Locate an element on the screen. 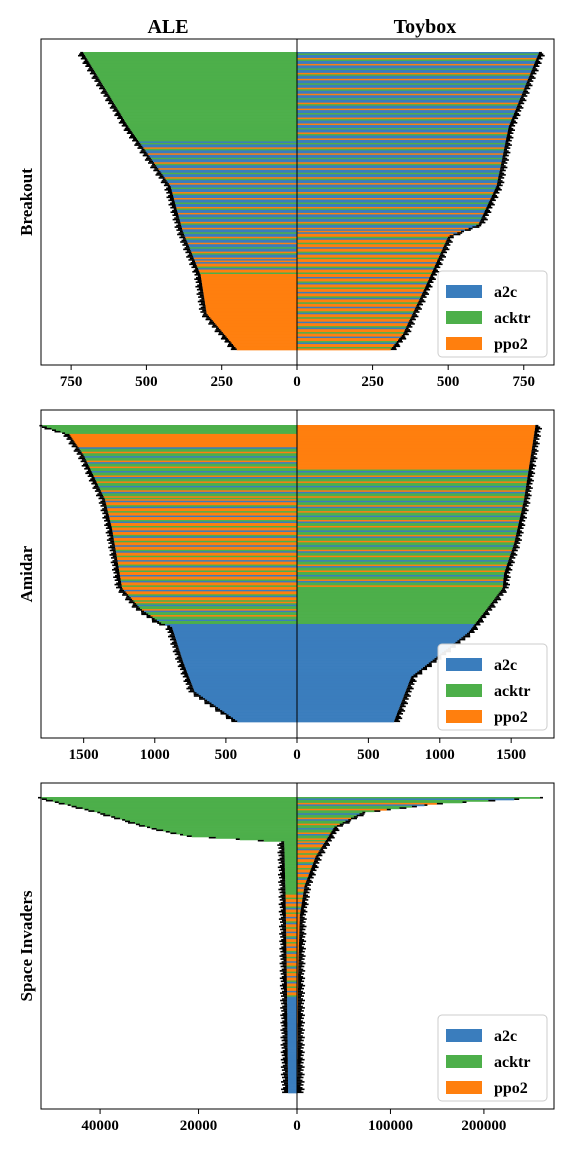 This screenshot has height=1152, width=576. legend-label-ppo2: ppo2 is located at coordinates (511, 1088).